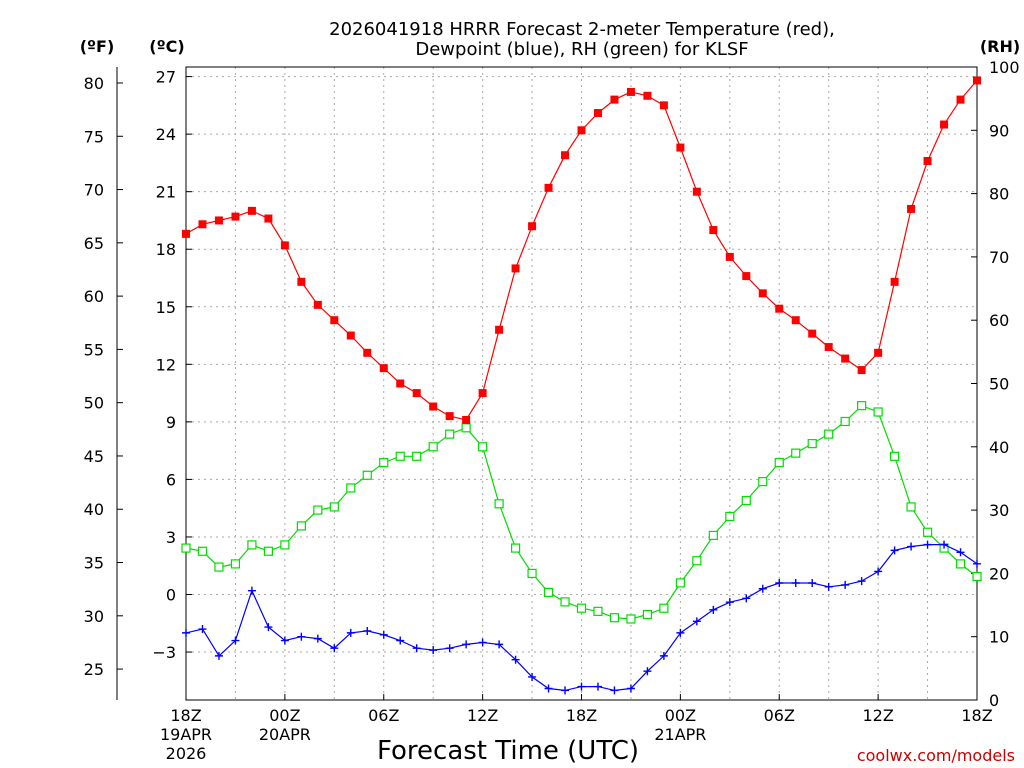 The width and height of the screenshot is (1024, 768). I want to click on rh-tick-label-5: 50, so click(999, 384).